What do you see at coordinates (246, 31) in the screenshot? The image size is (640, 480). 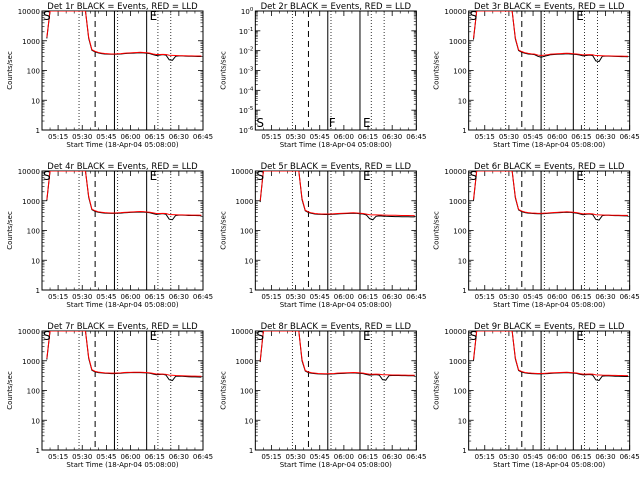 I see `y-tick-label: 10⁻¹` at bounding box center [246, 31].